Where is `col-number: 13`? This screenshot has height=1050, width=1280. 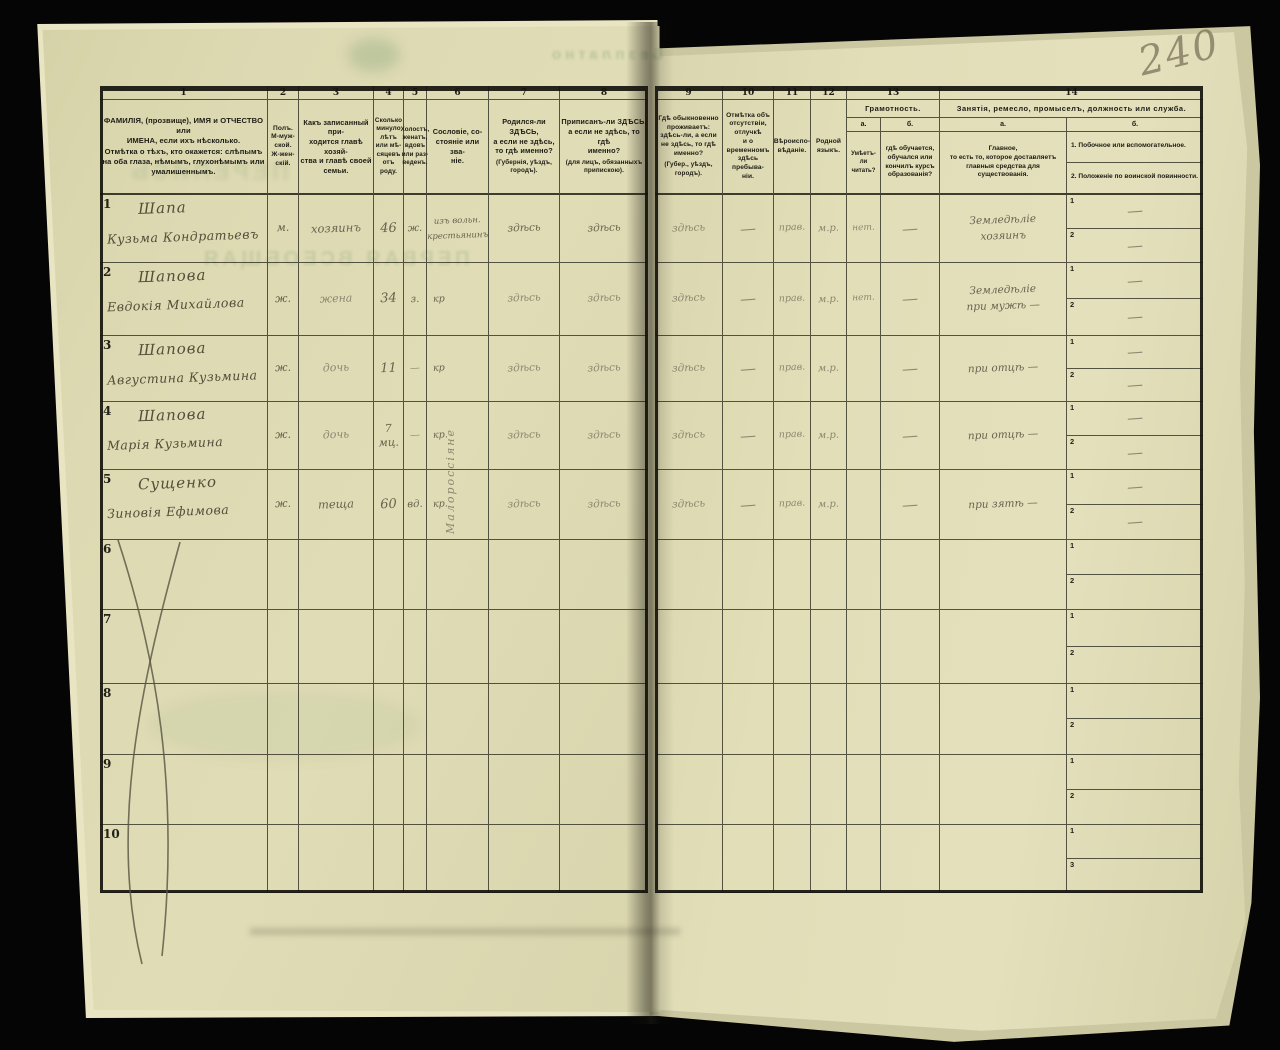
col-number: 13 is located at coordinates (893, 93).